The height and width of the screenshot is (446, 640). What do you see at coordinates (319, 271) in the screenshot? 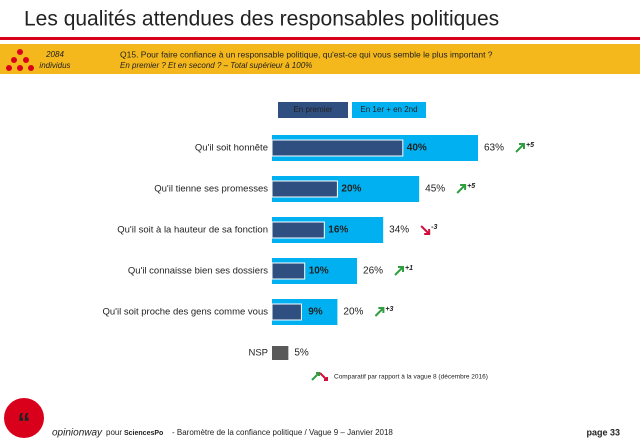
I see `first-label: 10%` at bounding box center [319, 271].